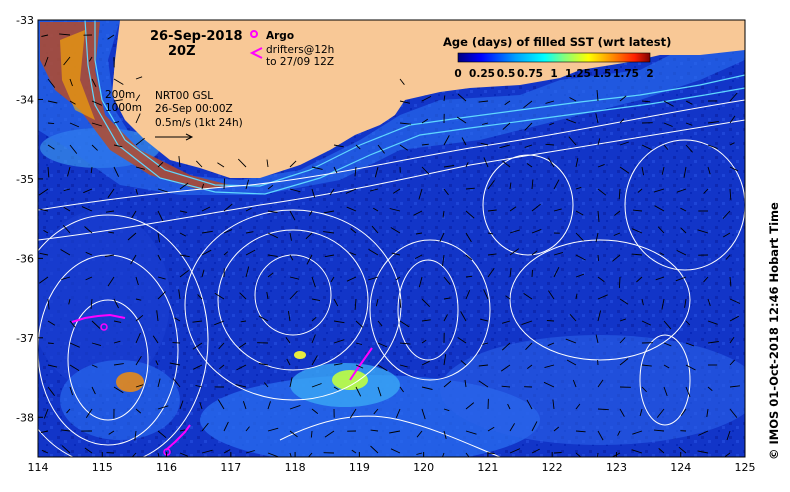 The height and width of the screenshot is (492, 790). What do you see at coordinates (487, 467) in the screenshot?
I see `x-tick-label: 121` at bounding box center [487, 467].